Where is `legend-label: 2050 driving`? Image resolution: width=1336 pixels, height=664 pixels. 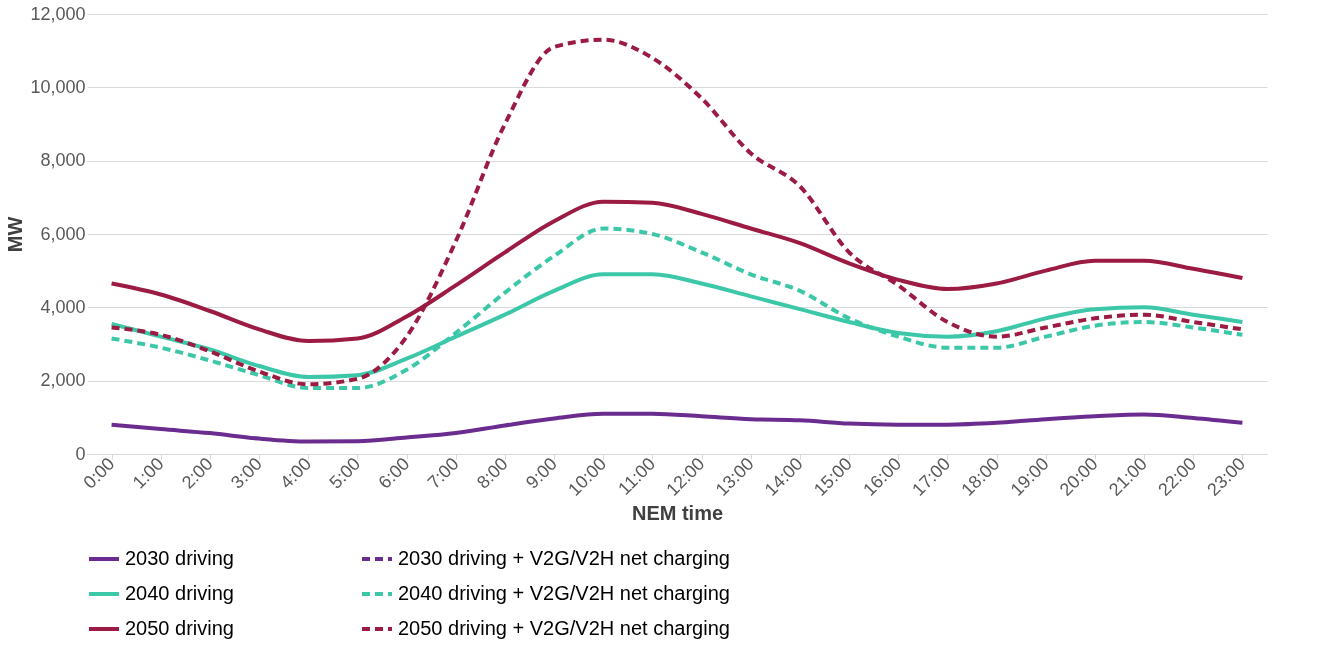 legend-label: 2050 driving is located at coordinates (179, 628).